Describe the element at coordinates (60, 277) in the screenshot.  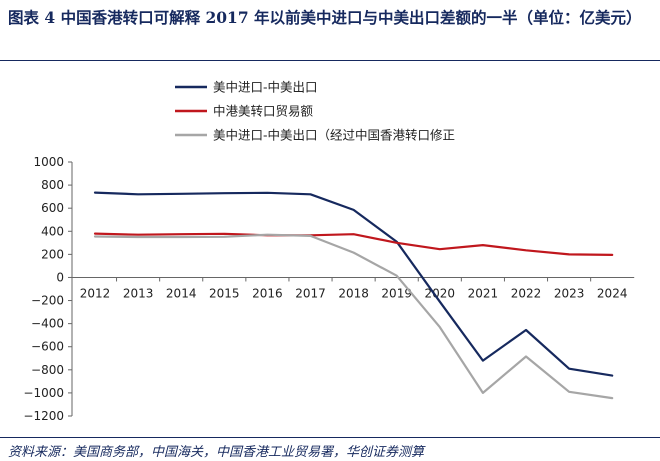
I see `y-tick-label: 0` at that location.